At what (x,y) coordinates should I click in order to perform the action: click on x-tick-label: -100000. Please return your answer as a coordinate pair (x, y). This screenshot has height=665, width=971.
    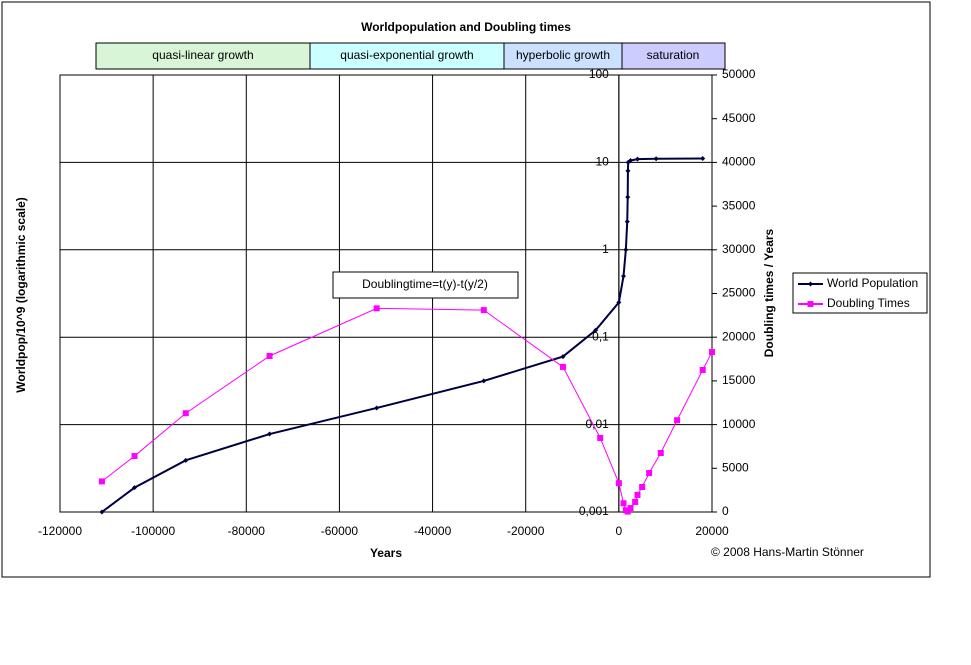
    Looking at the image, I should click on (153, 531).